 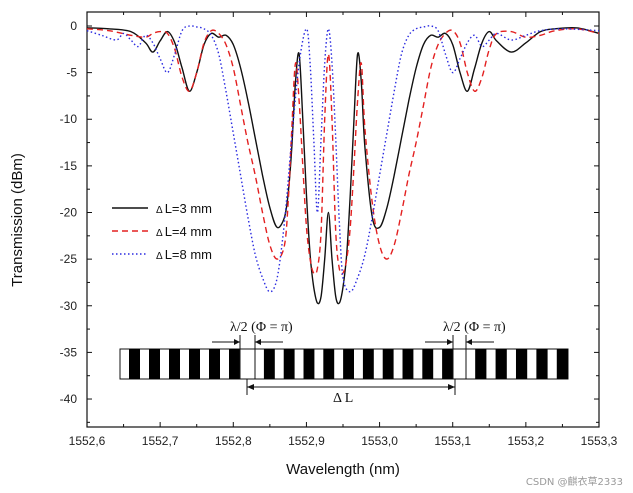 I want to click on watermark: CSDN @麒衣草2333, so click(x=574, y=481).